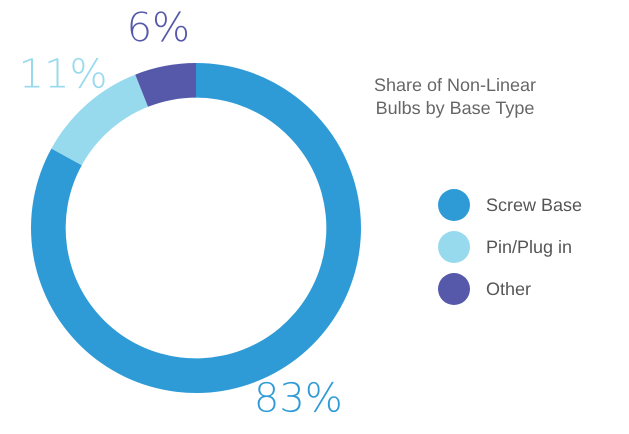 The width and height of the screenshot is (629, 434). Describe the element at coordinates (455, 97) in the screenshot. I see `text: Share of Non-Linear Bulbs by Base Type` at that location.